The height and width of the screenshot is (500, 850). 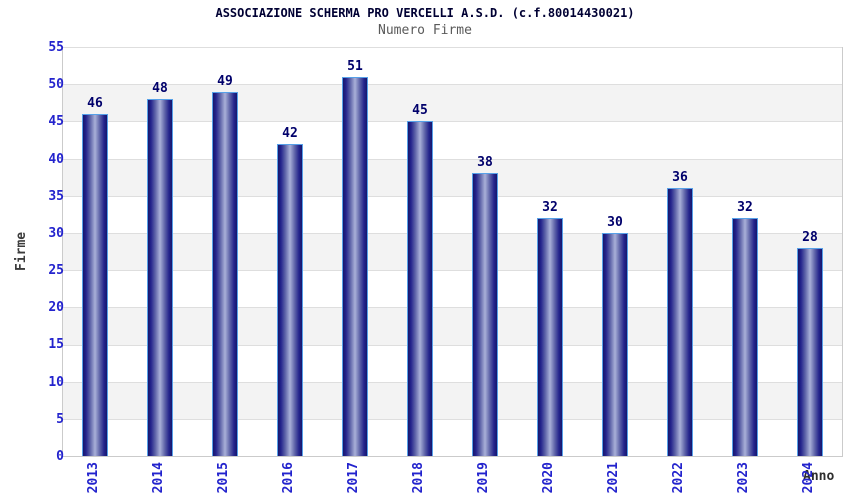 I want to click on x-tick-label: 2022, so click(x=678, y=478).